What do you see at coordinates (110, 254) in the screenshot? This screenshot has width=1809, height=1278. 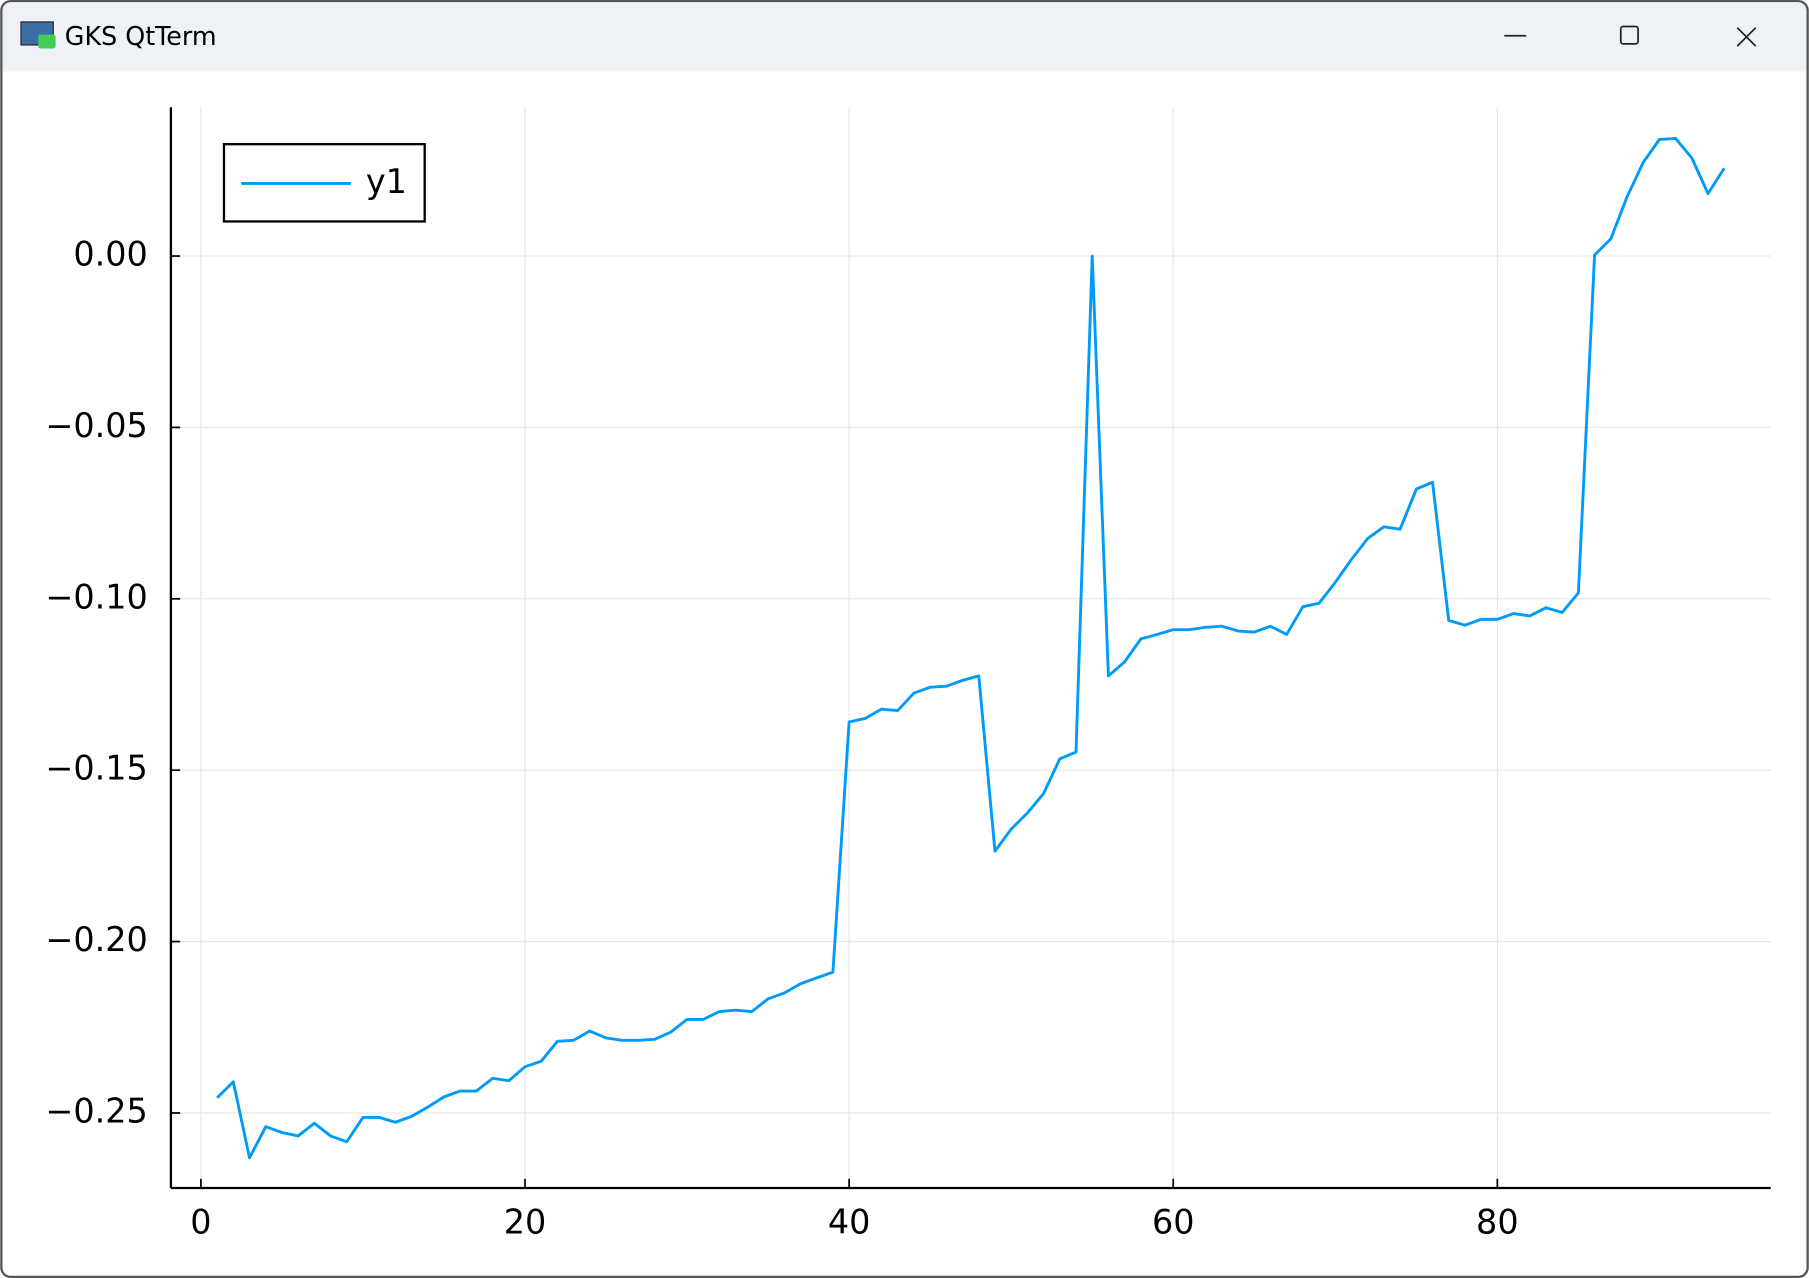 I see `y-tick-label: 0.00` at bounding box center [110, 254].